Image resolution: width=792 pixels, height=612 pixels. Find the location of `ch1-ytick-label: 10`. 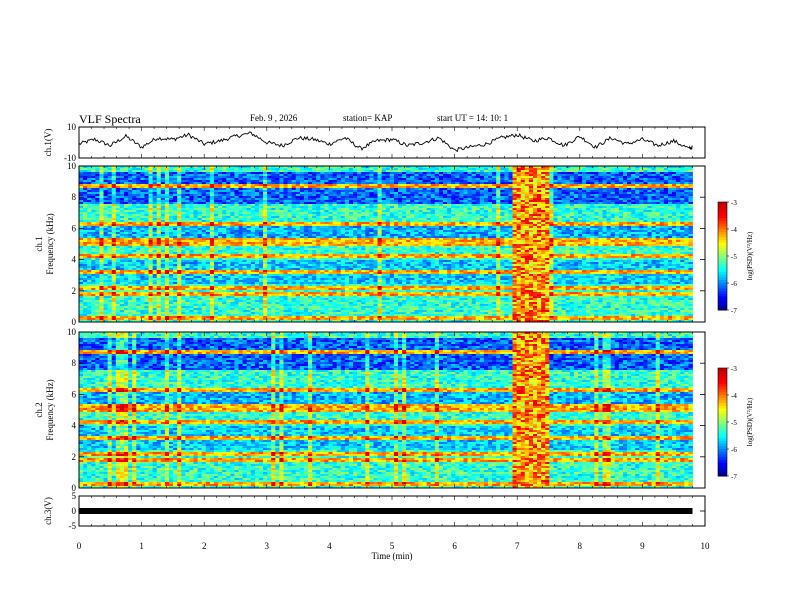

ch1-ytick-label: 10 is located at coordinates (72, 127).